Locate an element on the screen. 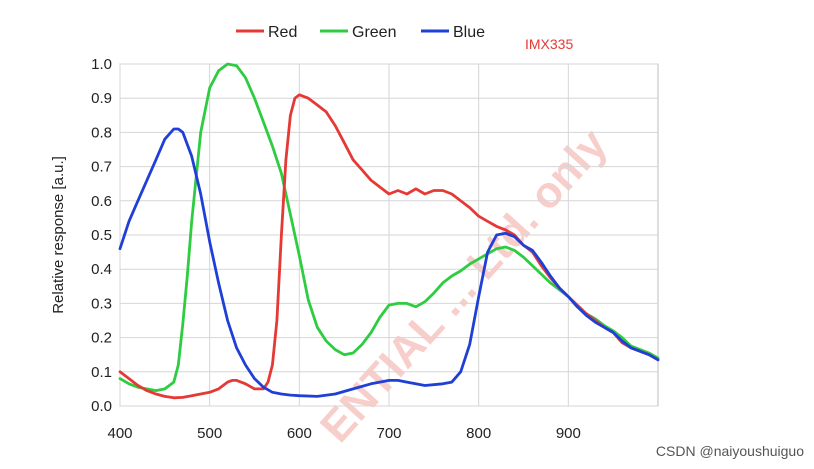 Image resolution: width=814 pixels, height=469 pixels. x-tick-label: 400 is located at coordinates (119, 433).